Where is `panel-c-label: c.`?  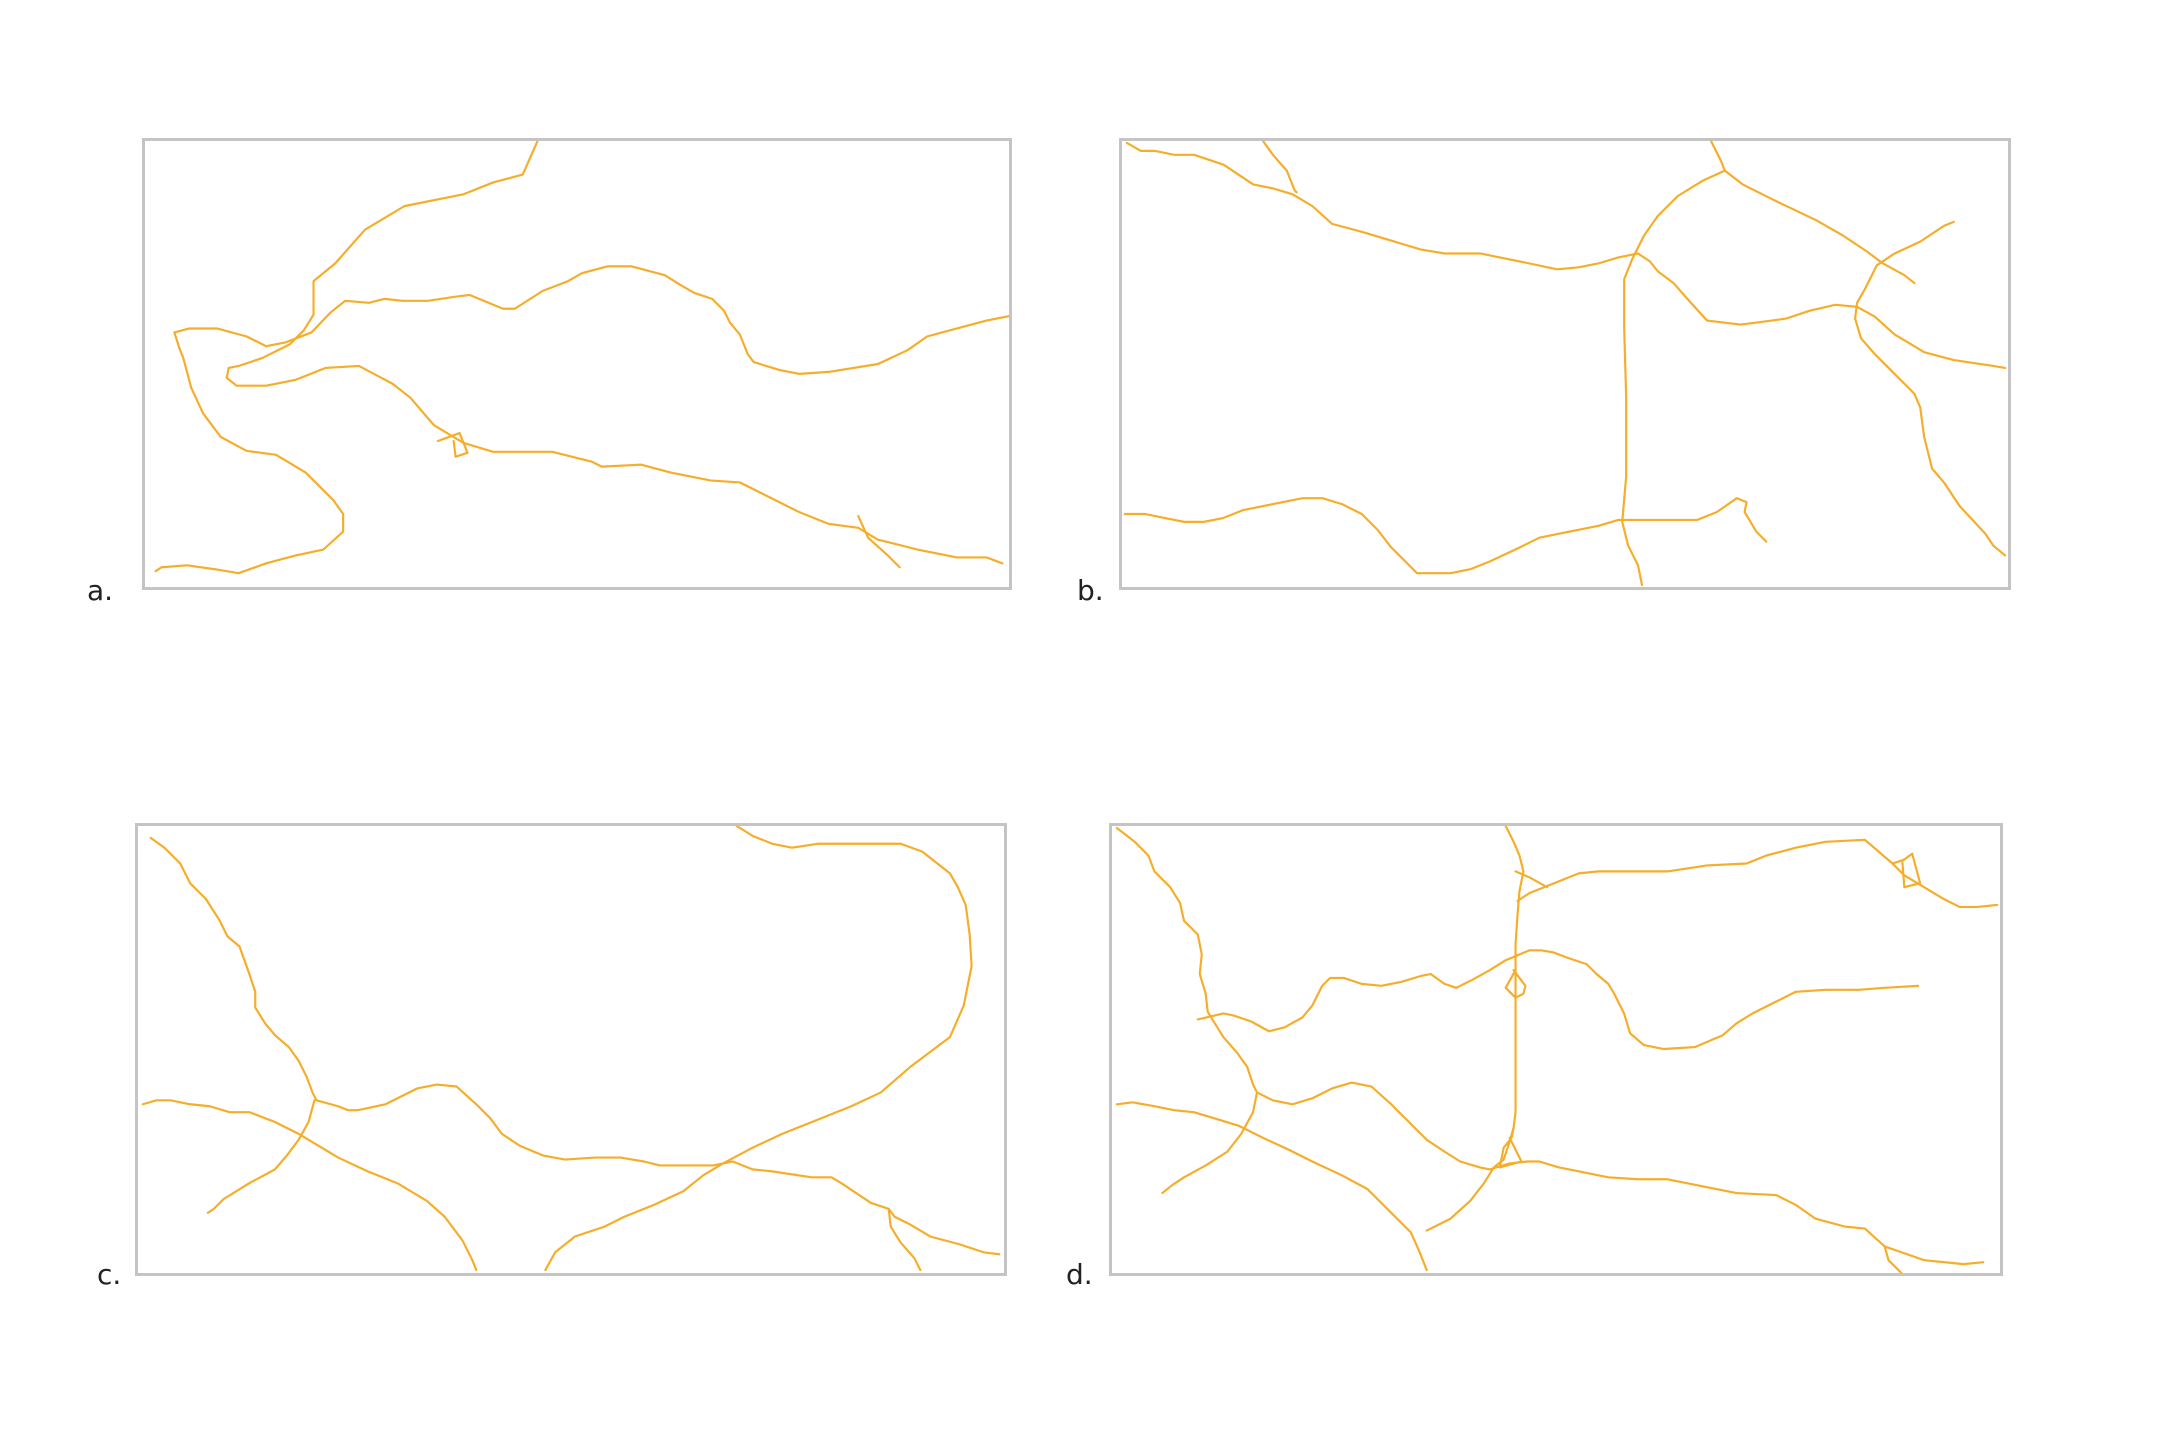
panel-c-label: c. is located at coordinates (109, 1274).